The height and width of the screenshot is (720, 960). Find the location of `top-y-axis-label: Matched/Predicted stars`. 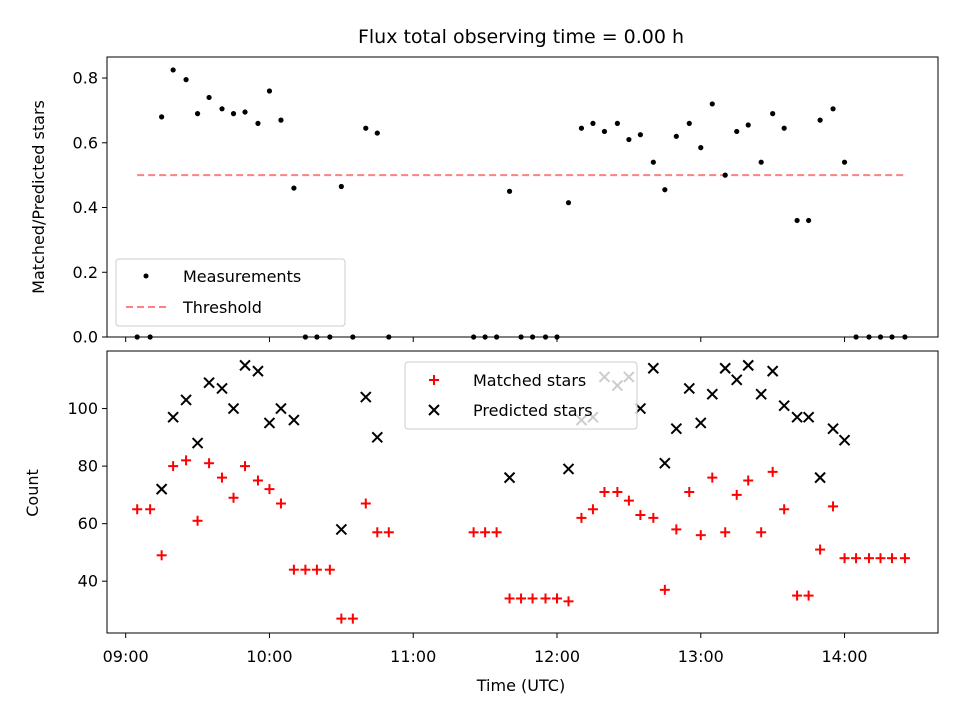

top-y-axis-label: Matched/Predicted stars is located at coordinates (38, 197).